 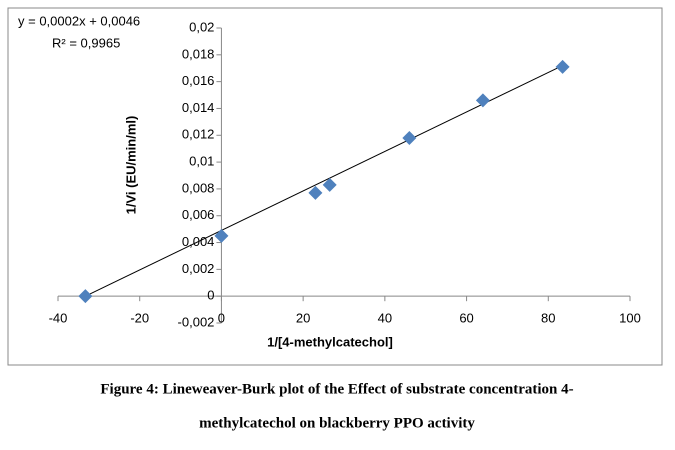 What do you see at coordinates (201, 26) in the screenshot?
I see `y-tick-label: 0,02` at bounding box center [201, 26].